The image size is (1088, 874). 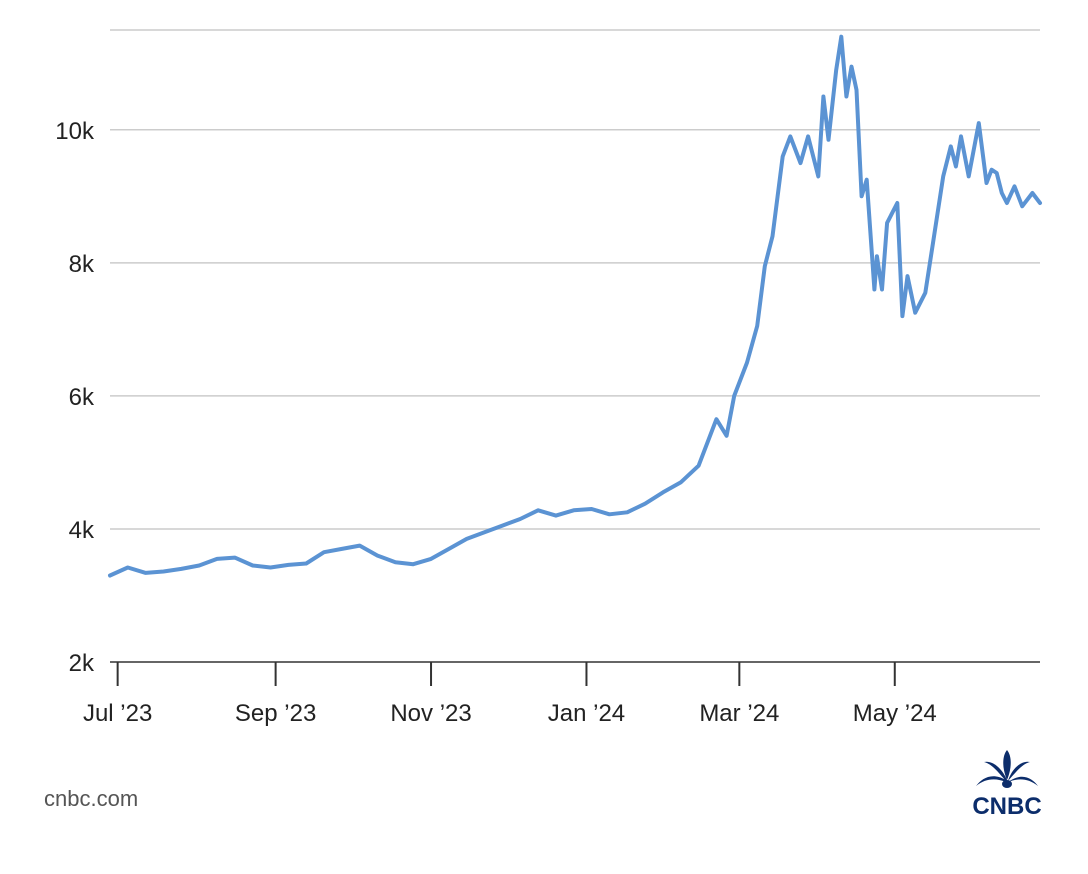 What do you see at coordinates (1006, 806) in the screenshot?
I see `svg-text: CNBC` at bounding box center [1006, 806].